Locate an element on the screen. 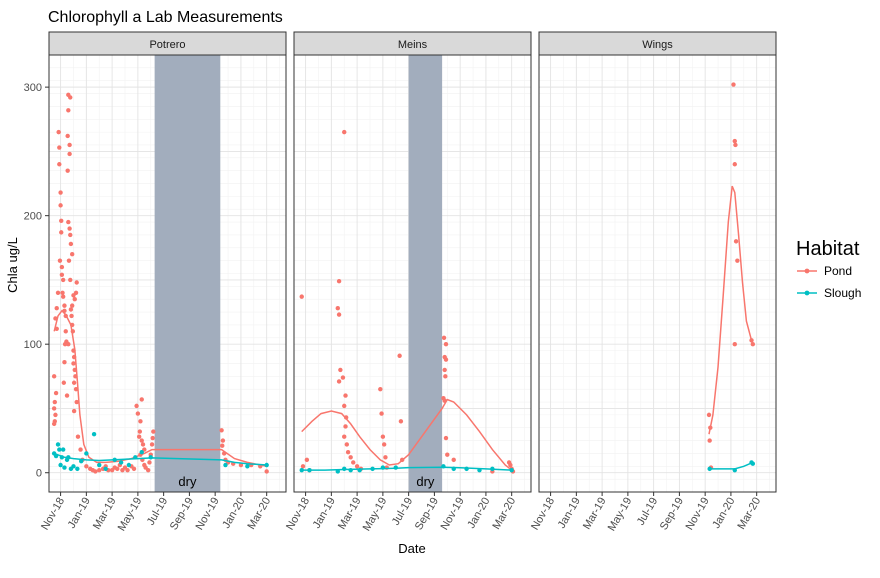 Image resolution: width=880 pixels, height=578 pixels. x-tick-label: Jul-19 is located at coordinates (157, 512).